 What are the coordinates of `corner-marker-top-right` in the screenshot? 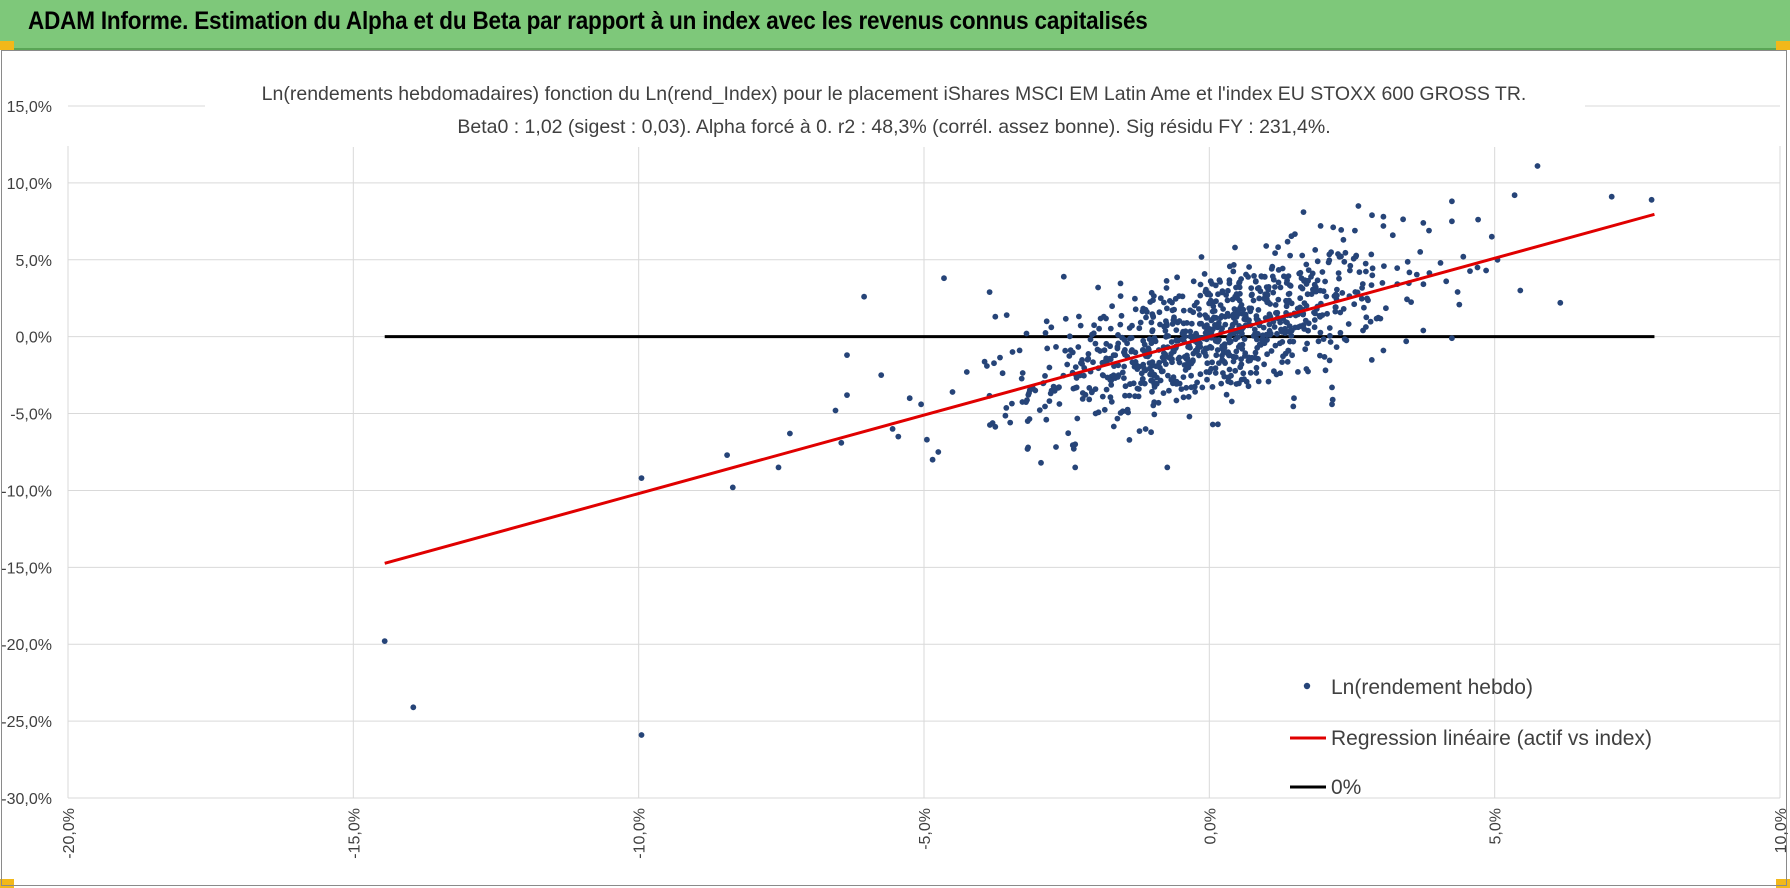 It's located at (1783, 45).